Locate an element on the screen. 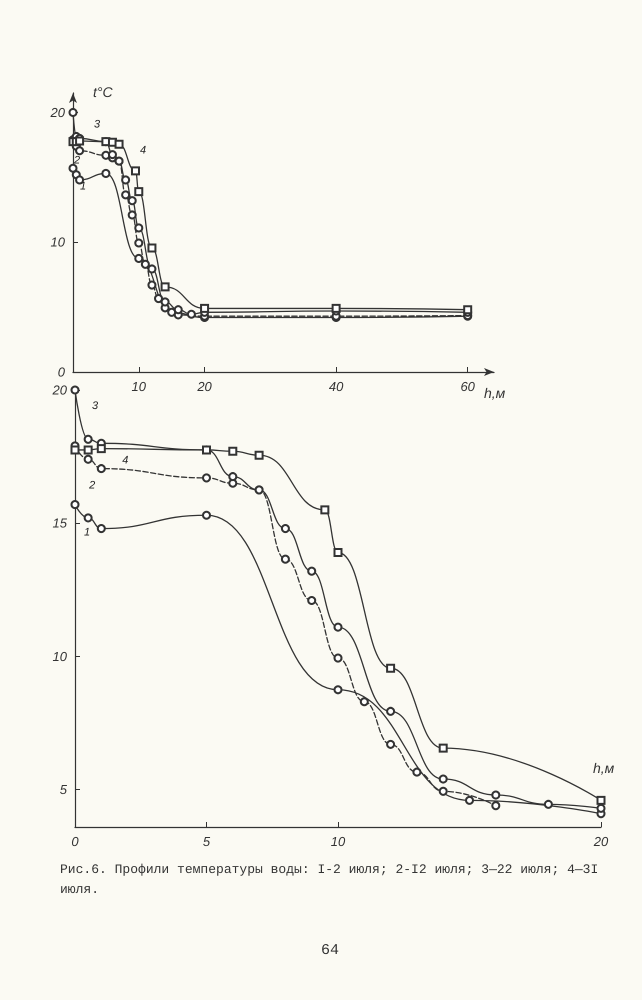 The height and width of the screenshot is (1000, 642). y-tick-label: 15 is located at coordinates (60, 523).